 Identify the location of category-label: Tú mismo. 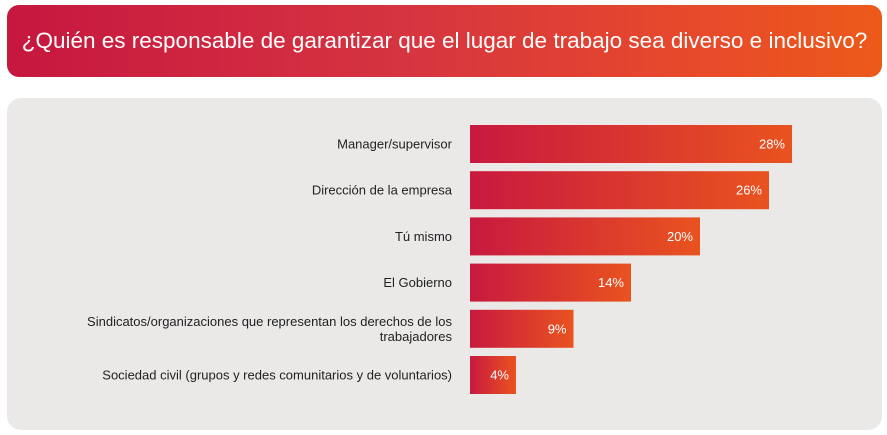
(423, 236).